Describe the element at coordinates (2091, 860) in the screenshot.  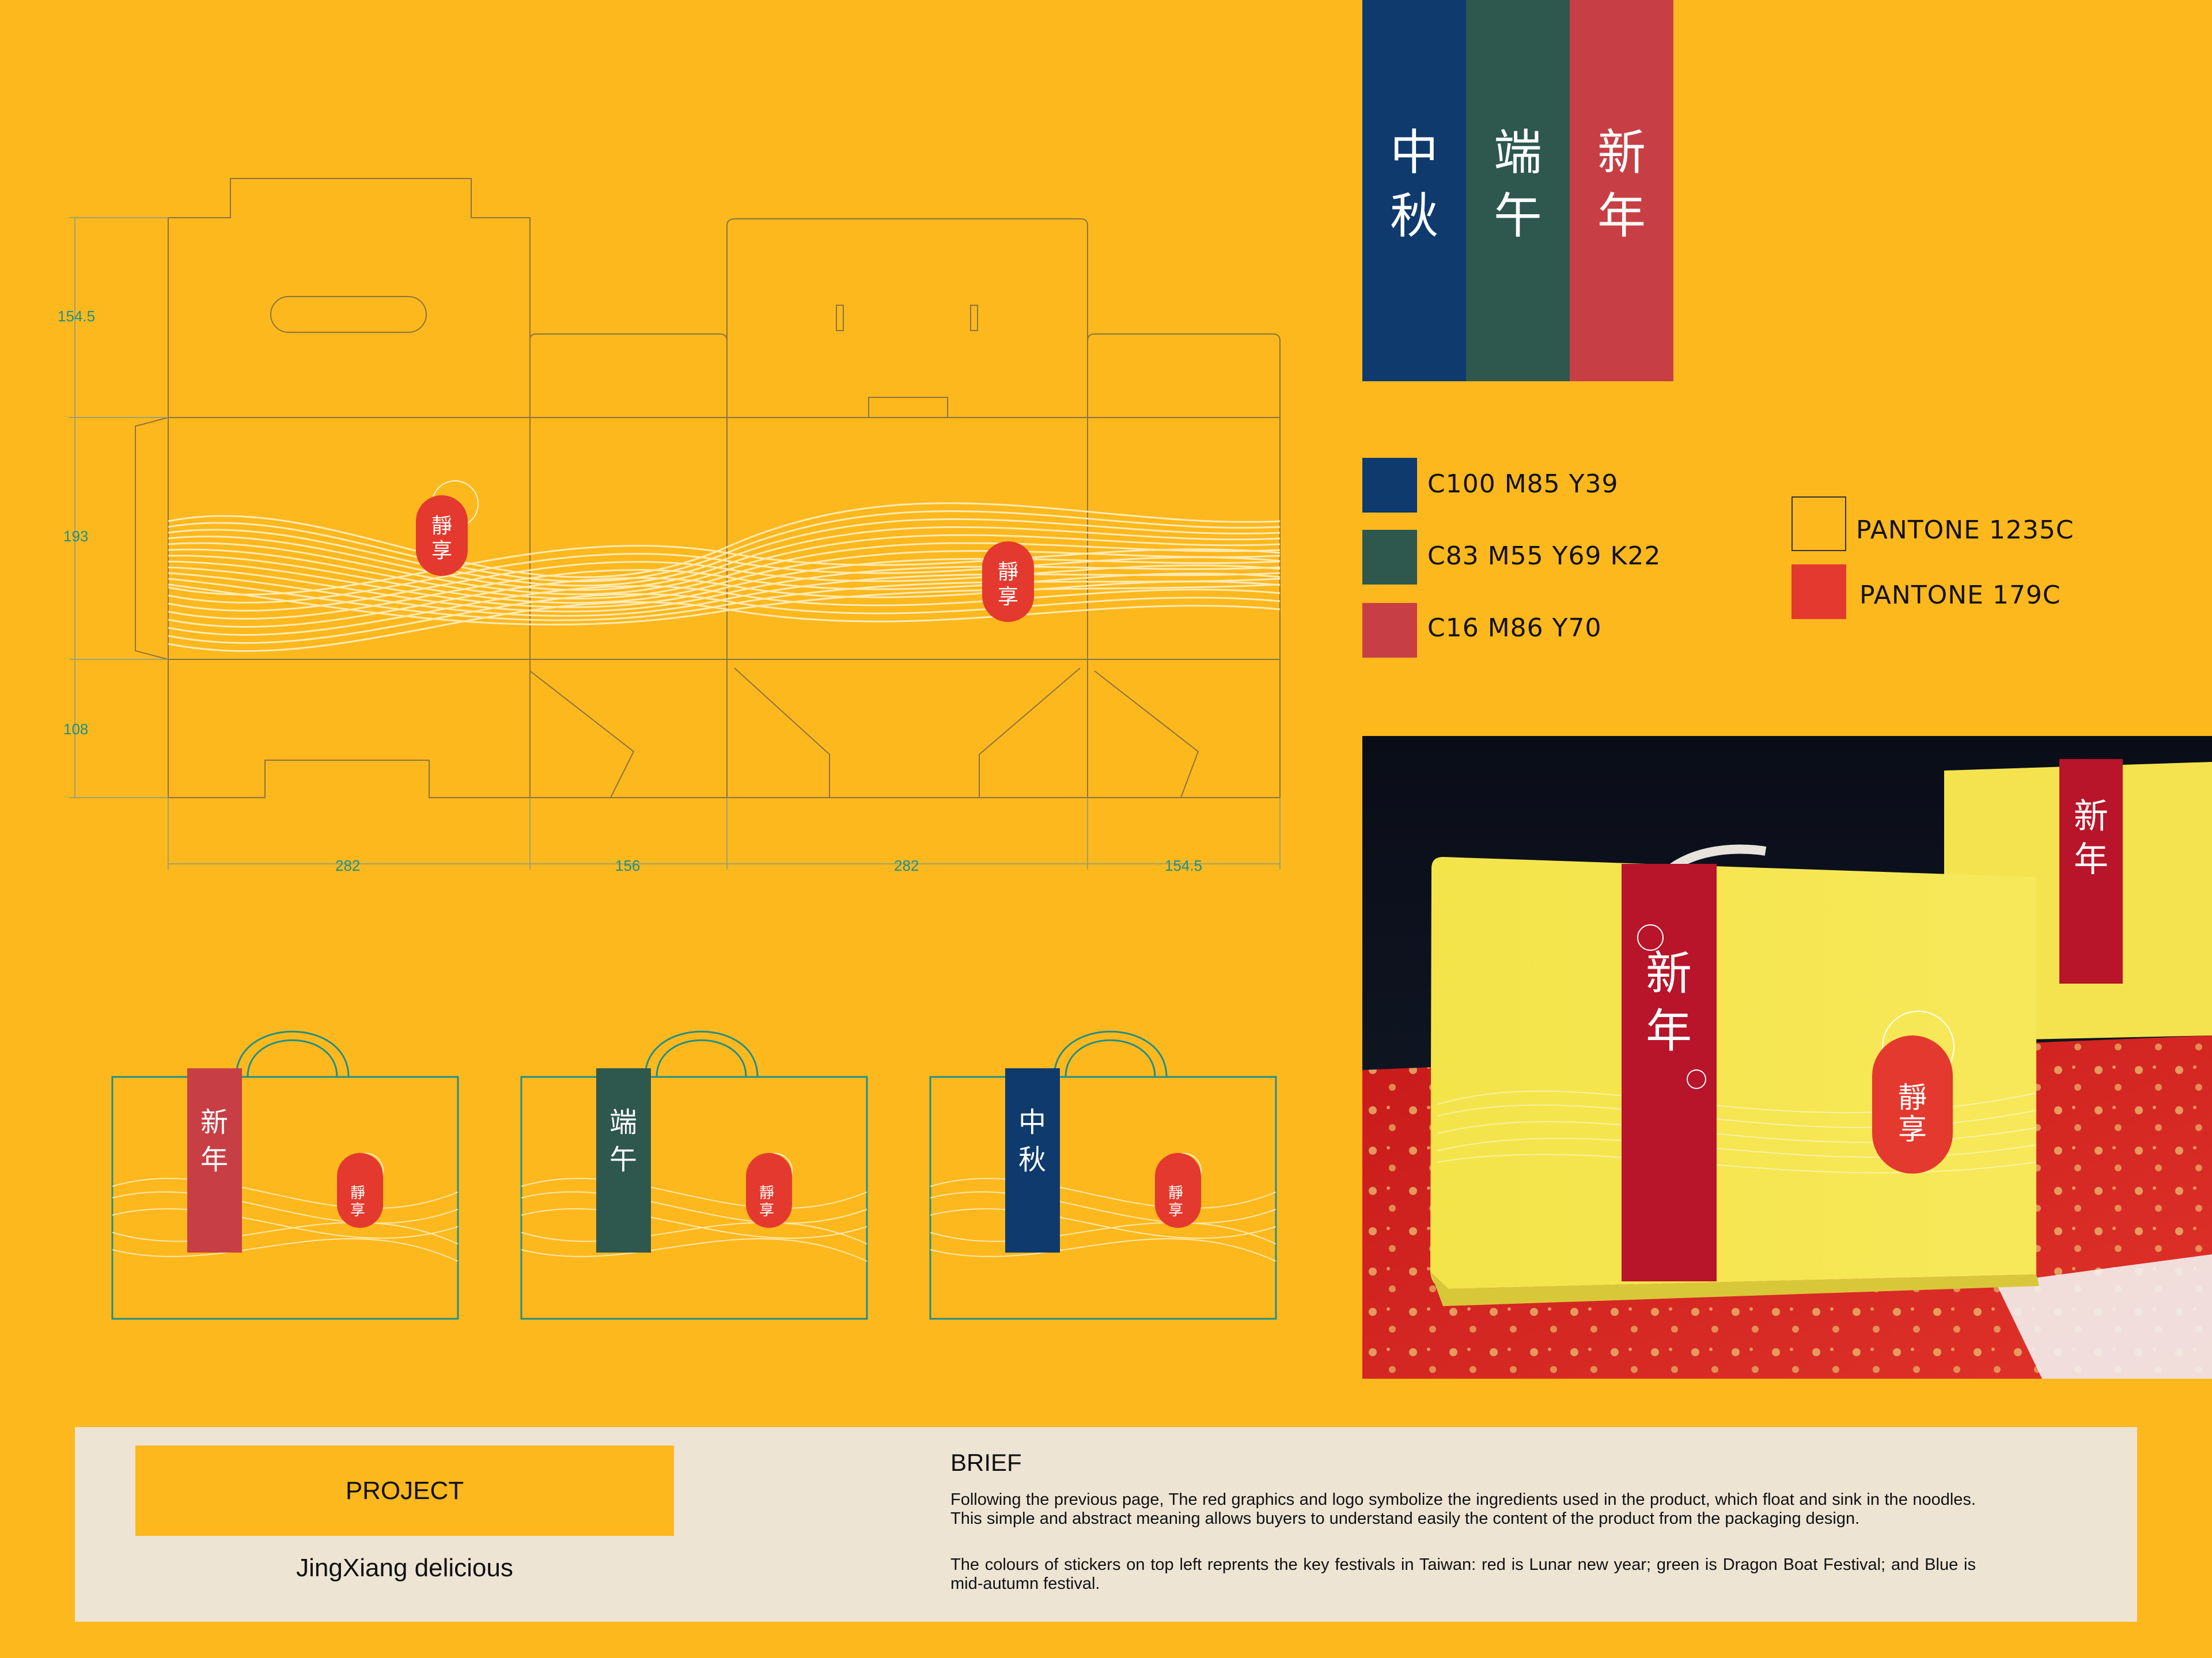
I see `svg-text: 年` at that location.